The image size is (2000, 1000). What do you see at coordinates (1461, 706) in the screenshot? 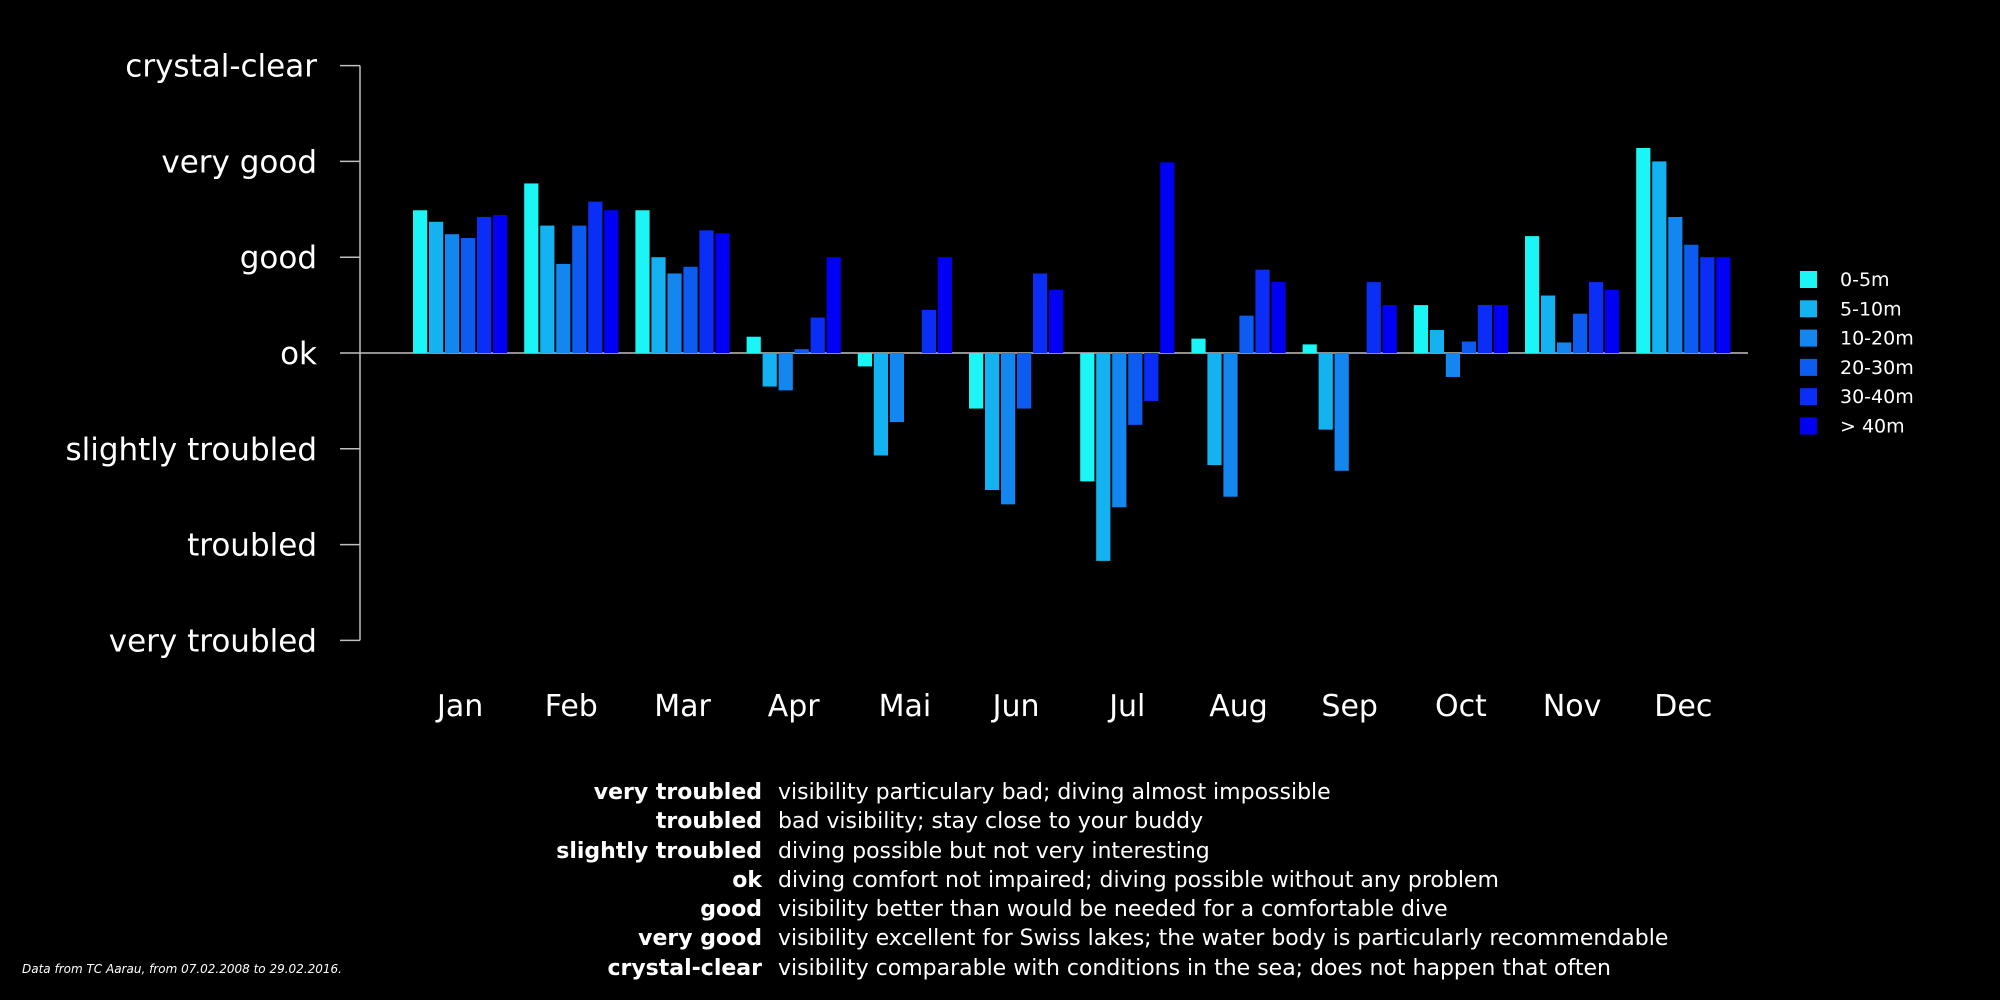
I see `x-tick-label: Oct` at bounding box center [1461, 706].